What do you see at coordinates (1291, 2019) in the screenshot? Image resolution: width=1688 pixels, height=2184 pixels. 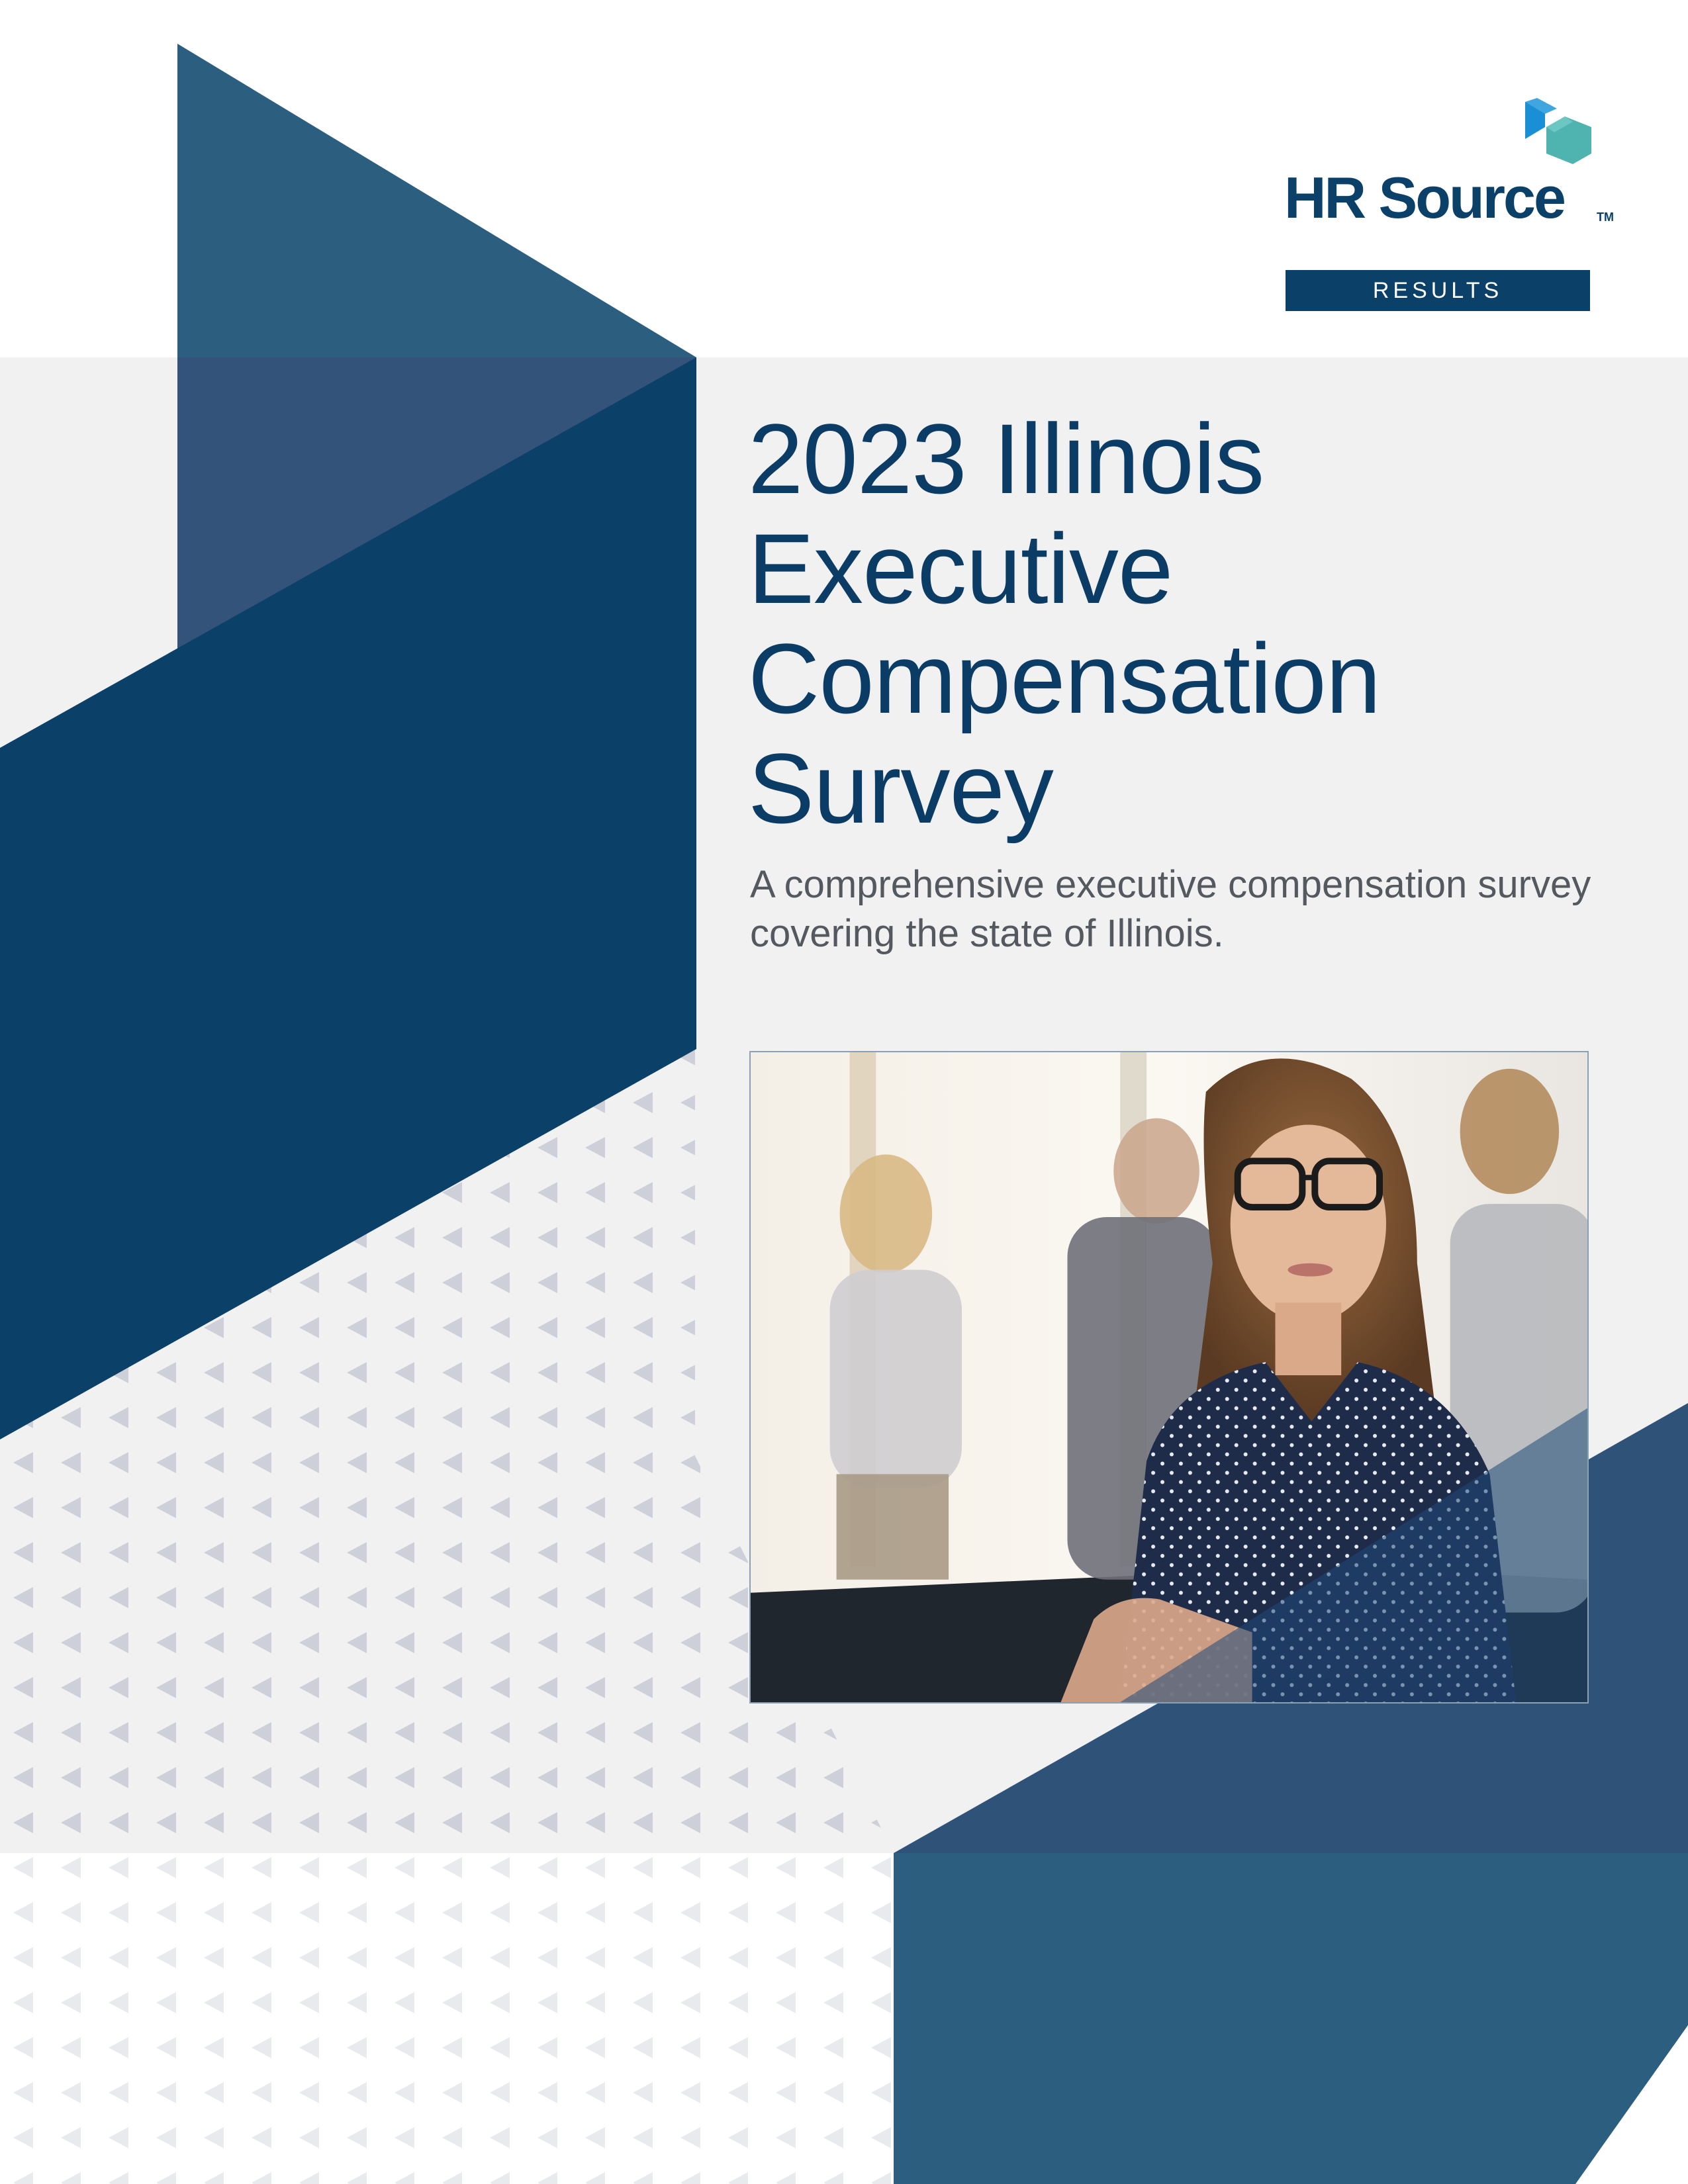 I see `bottom-right-panel` at bounding box center [1291, 2019].